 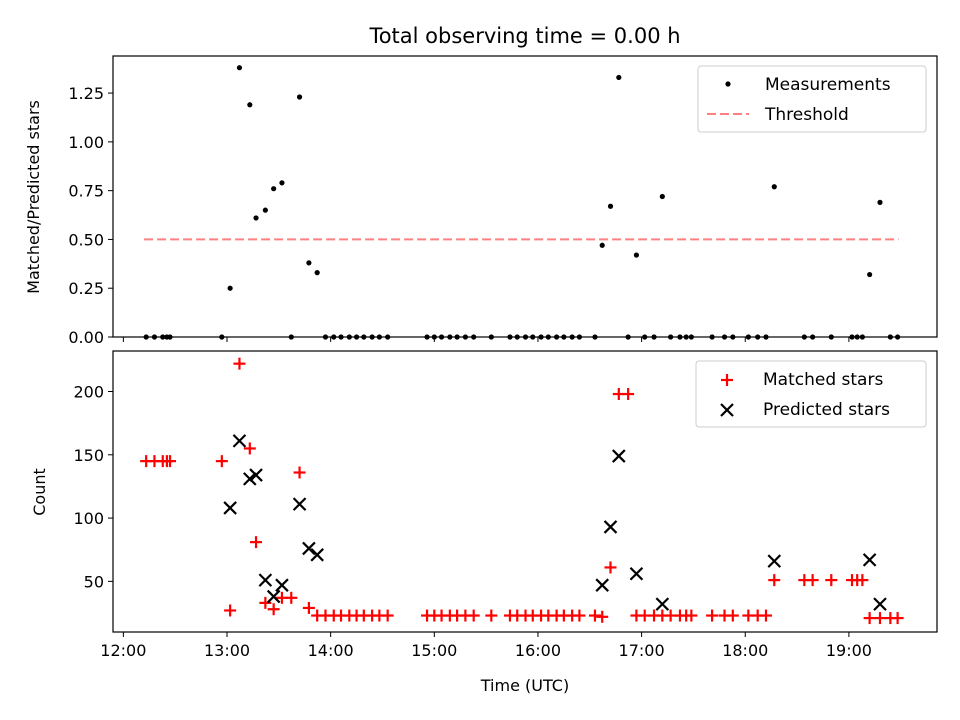 What do you see at coordinates (828, 85) in the screenshot?
I see `legend-measurements-label: Measurements` at bounding box center [828, 85].